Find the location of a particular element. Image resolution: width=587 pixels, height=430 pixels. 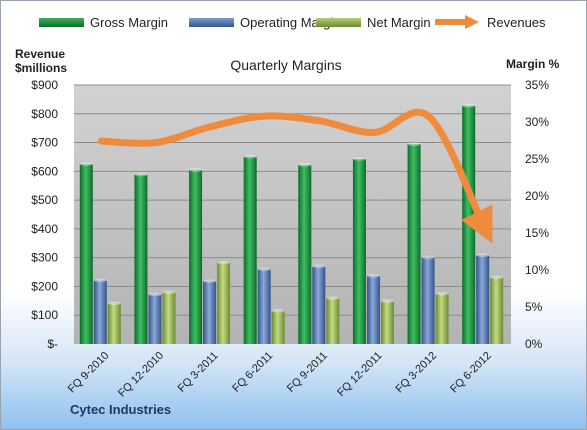

right-tick-label: 15% is located at coordinates (537, 233).